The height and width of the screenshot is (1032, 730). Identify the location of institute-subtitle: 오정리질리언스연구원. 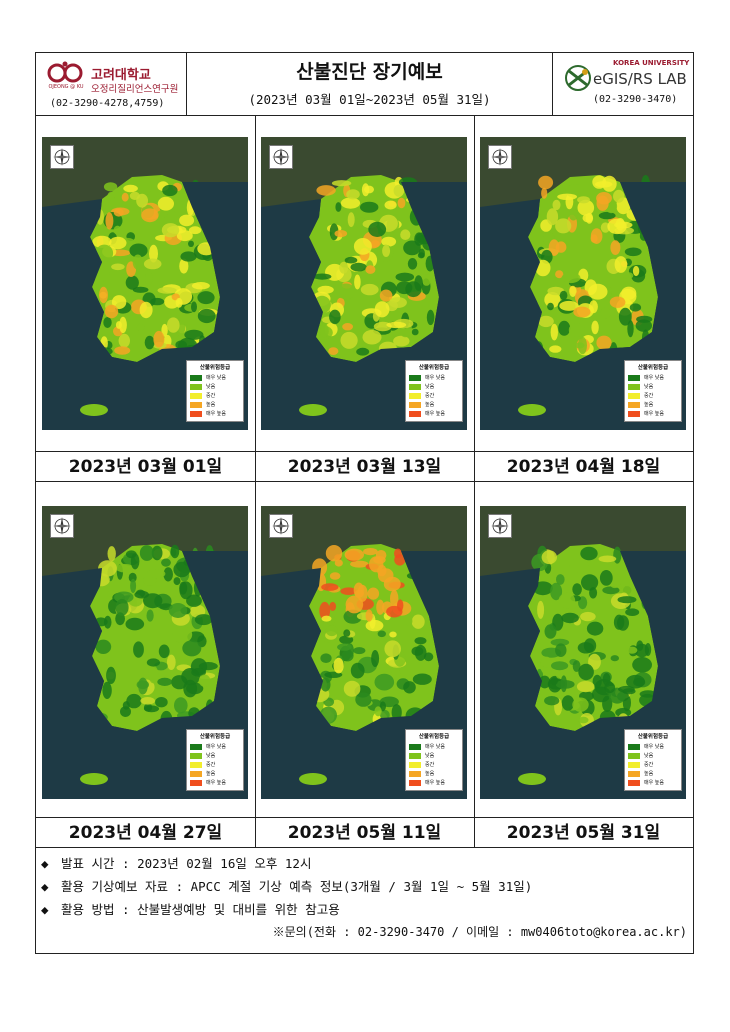
(135, 89).